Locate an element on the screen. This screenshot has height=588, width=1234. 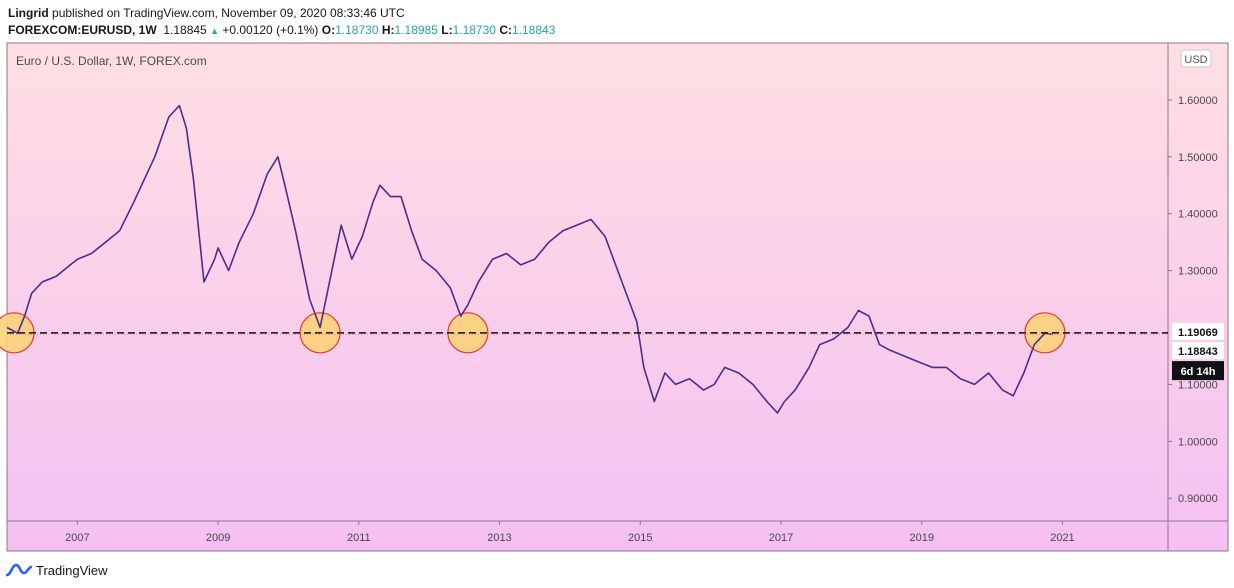
price-change: +0.00120 (+0.1%) is located at coordinates (270, 30).